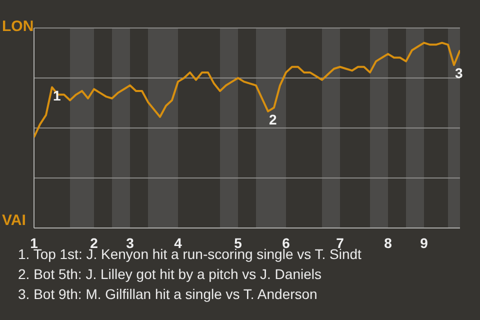 The image size is (480, 320). Describe the element at coordinates (388, 243) in the screenshot. I see `x-tick-label: 8` at that location.